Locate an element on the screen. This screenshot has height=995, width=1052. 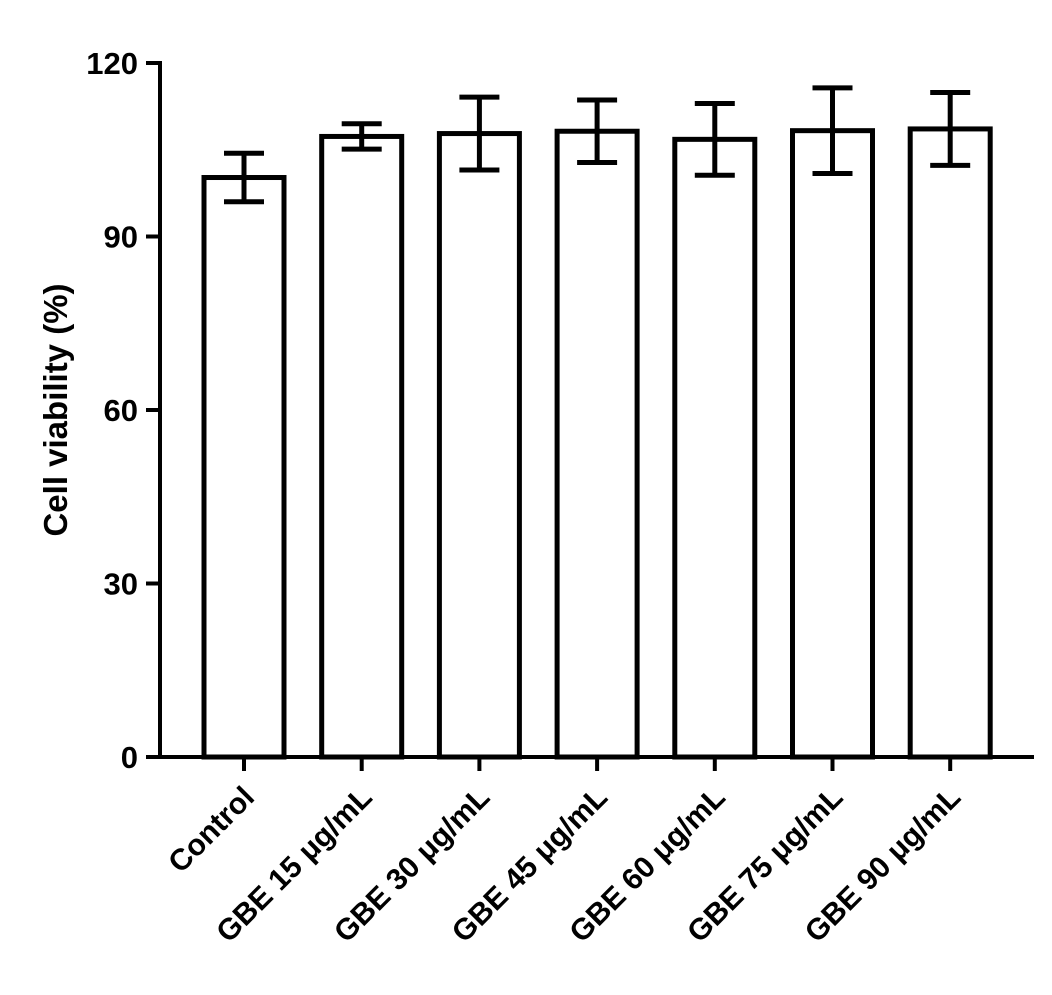
y-ticks-group: 0 30 60 90 120 is located at coordinates (123, 410).